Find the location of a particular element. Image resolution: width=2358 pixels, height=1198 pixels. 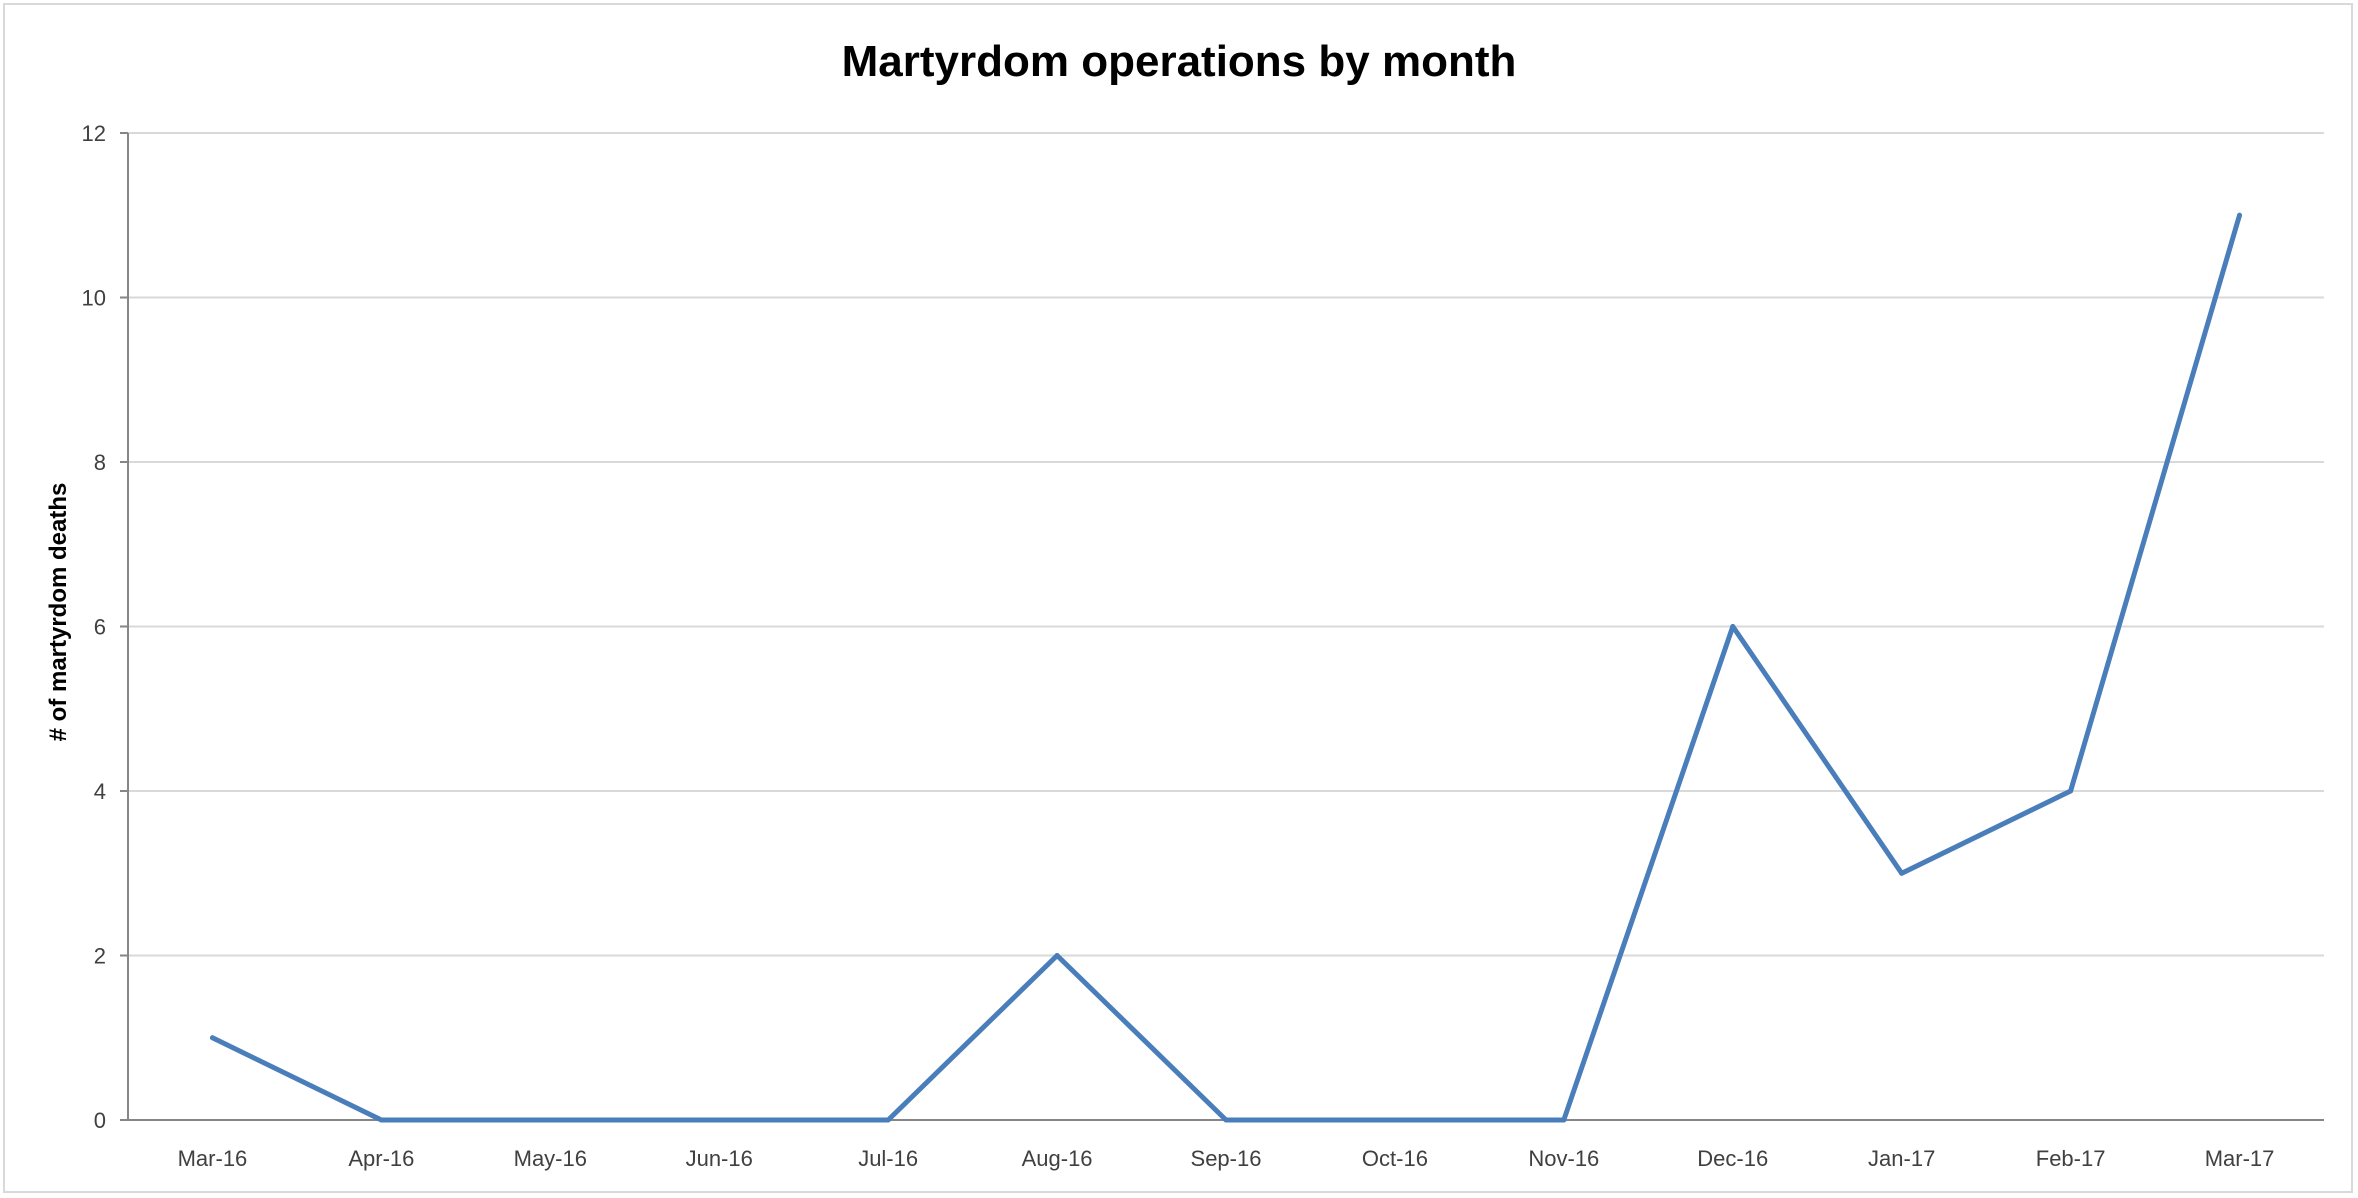

y-tick-labels: 0 2 4 6 8 10 12 is located at coordinates (94, 627).